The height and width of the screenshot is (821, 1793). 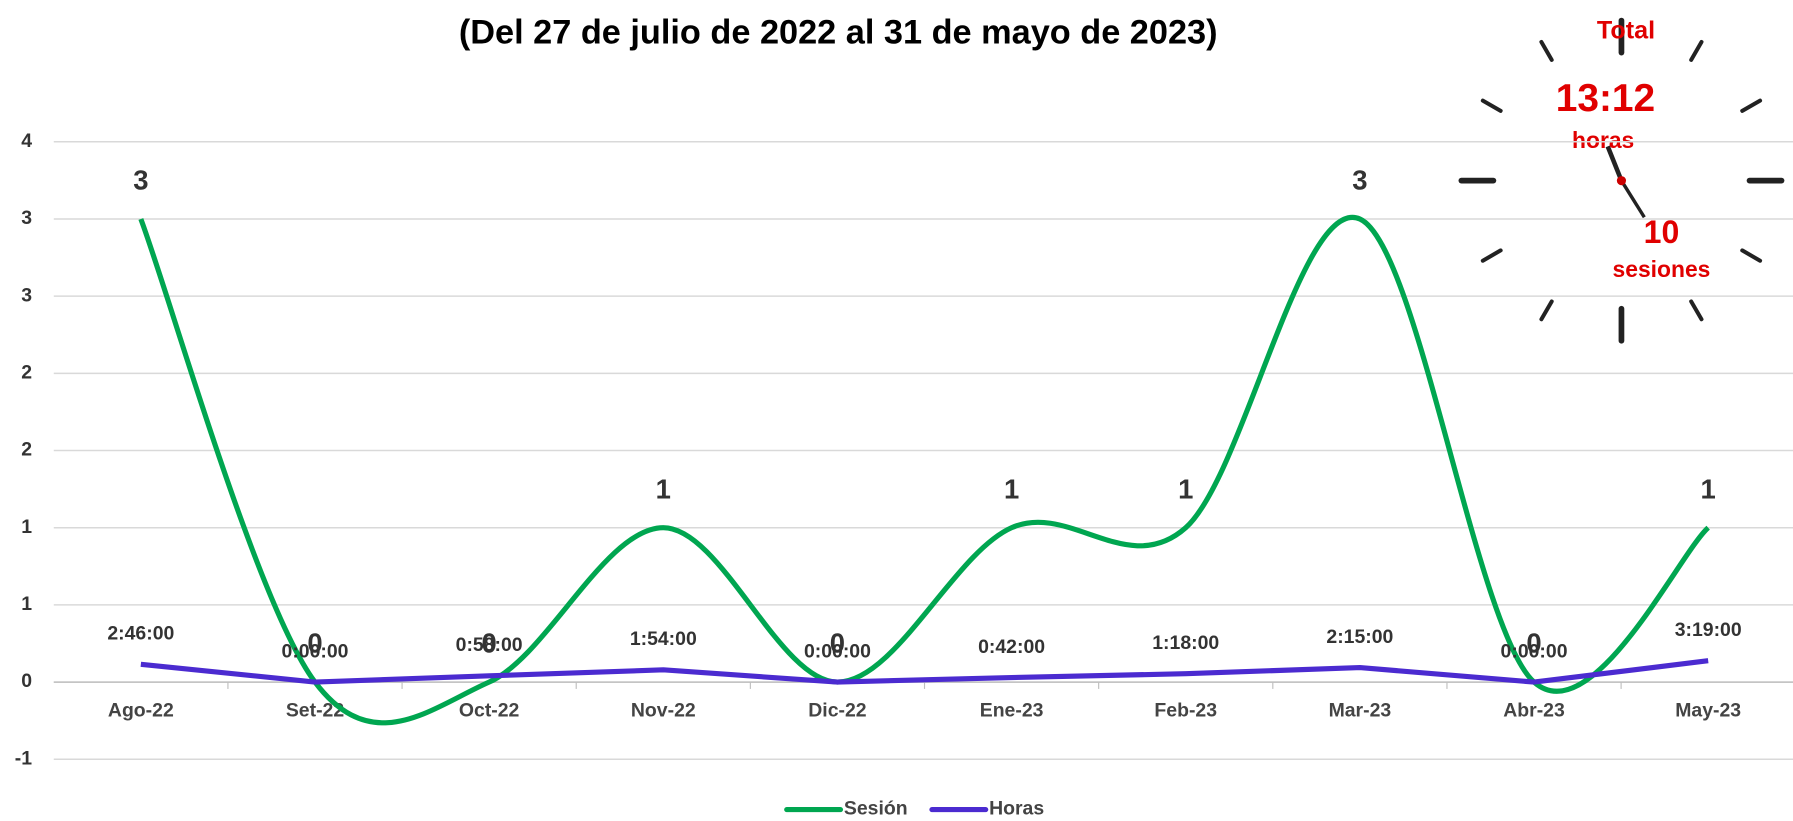 What do you see at coordinates (1626, 31) in the screenshot?
I see `annotation: Total` at bounding box center [1626, 31].